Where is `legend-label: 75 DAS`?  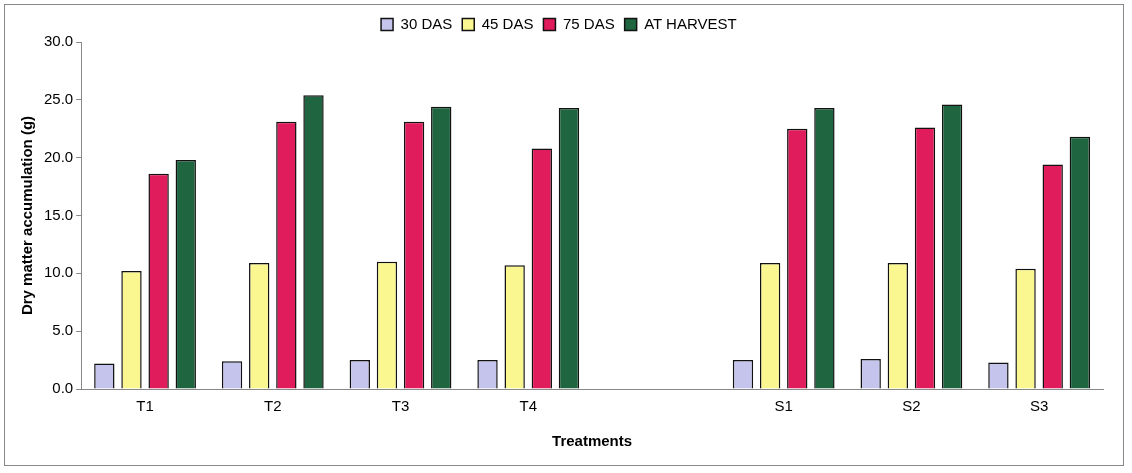 legend-label: 75 DAS is located at coordinates (588, 23).